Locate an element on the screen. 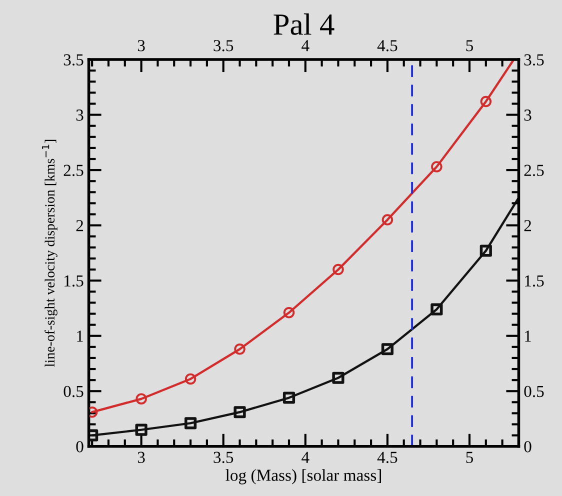  y2-tick-label: 1.5 is located at coordinates (534, 281).